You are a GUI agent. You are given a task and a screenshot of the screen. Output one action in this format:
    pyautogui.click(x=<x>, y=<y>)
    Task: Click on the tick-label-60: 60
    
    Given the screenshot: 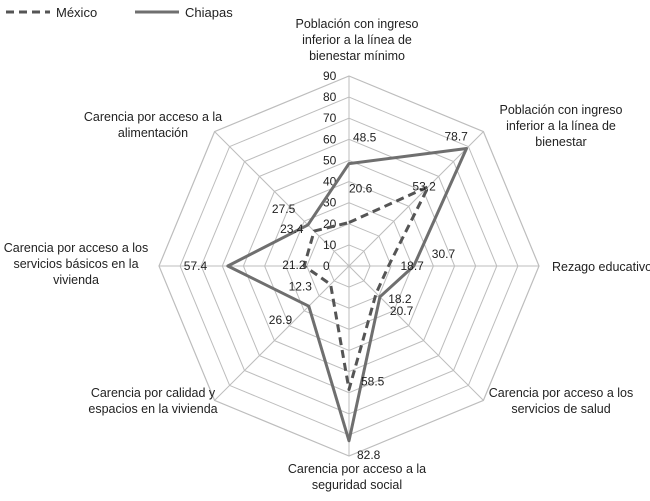 What is the action you would take?
    pyautogui.click(x=330, y=139)
    